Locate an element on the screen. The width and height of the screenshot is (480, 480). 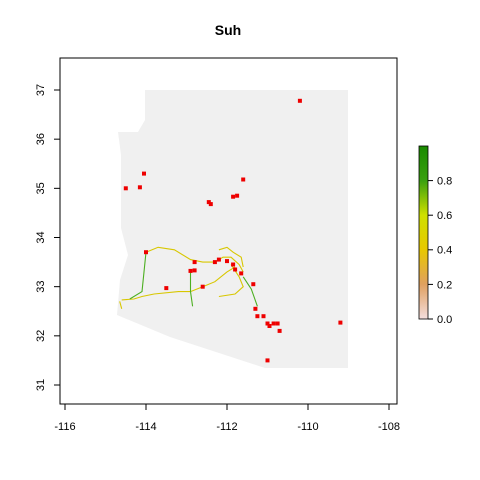
x-tick-label: -116 is located at coordinates (64, 427).